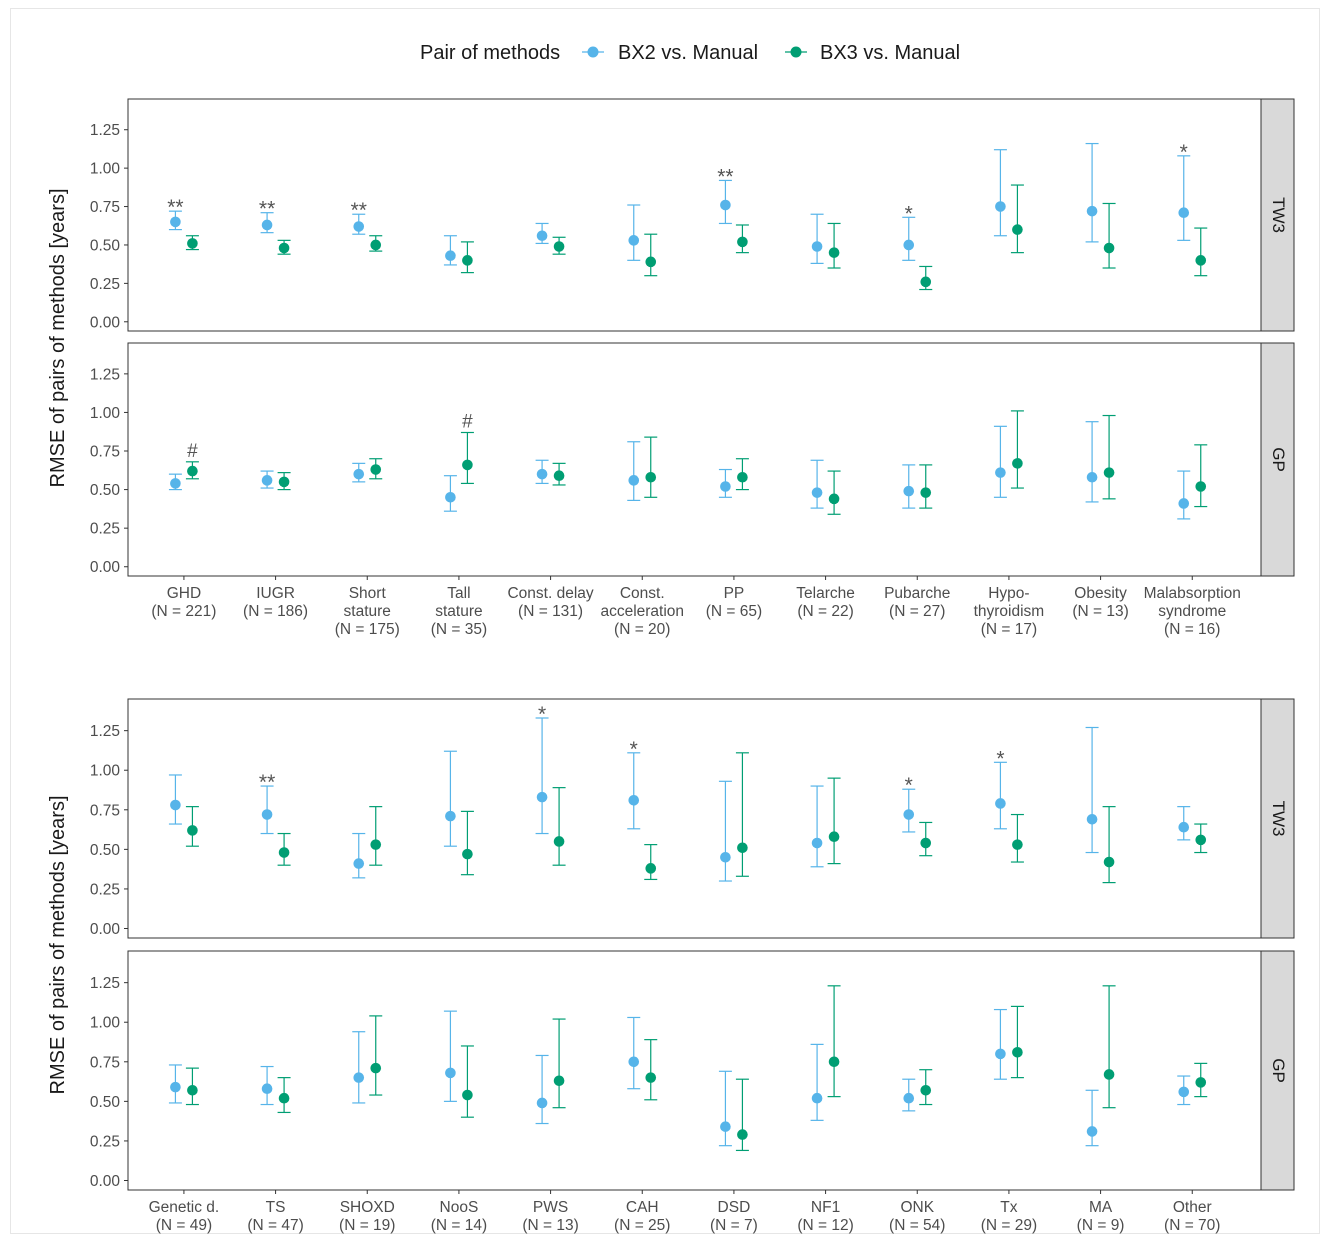 The height and width of the screenshot is (1236, 1322). What do you see at coordinates (367, 1225) in the screenshot?
I see `x-tick-label: (N = 19)` at bounding box center [367, 1225].